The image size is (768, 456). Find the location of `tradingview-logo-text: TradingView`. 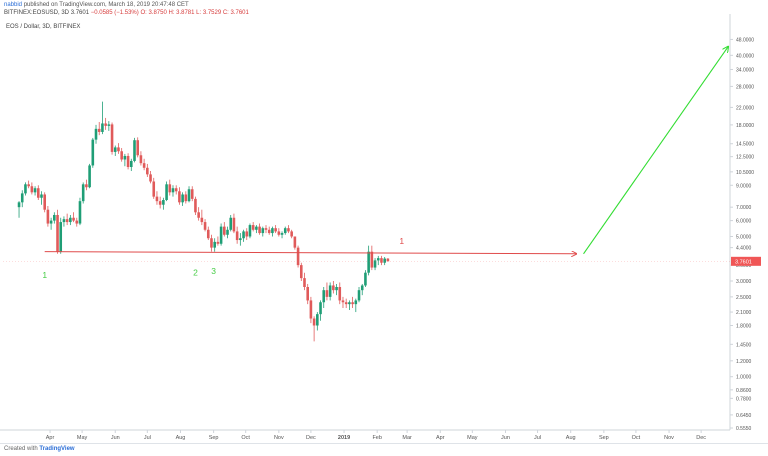

tradingview-logo-text: TradingView is located at coordinates (57, 449).